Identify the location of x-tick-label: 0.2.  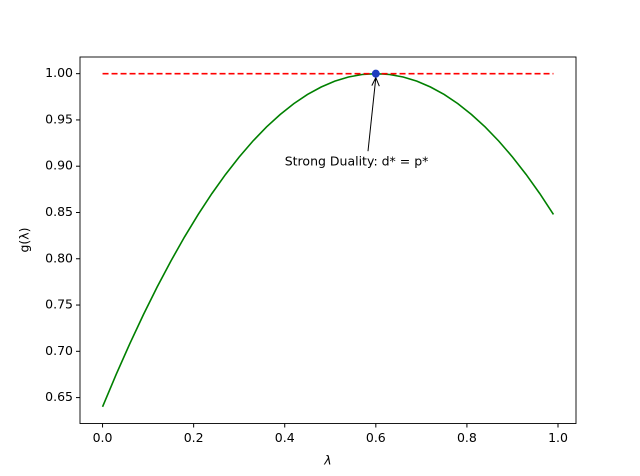
(194, 437).